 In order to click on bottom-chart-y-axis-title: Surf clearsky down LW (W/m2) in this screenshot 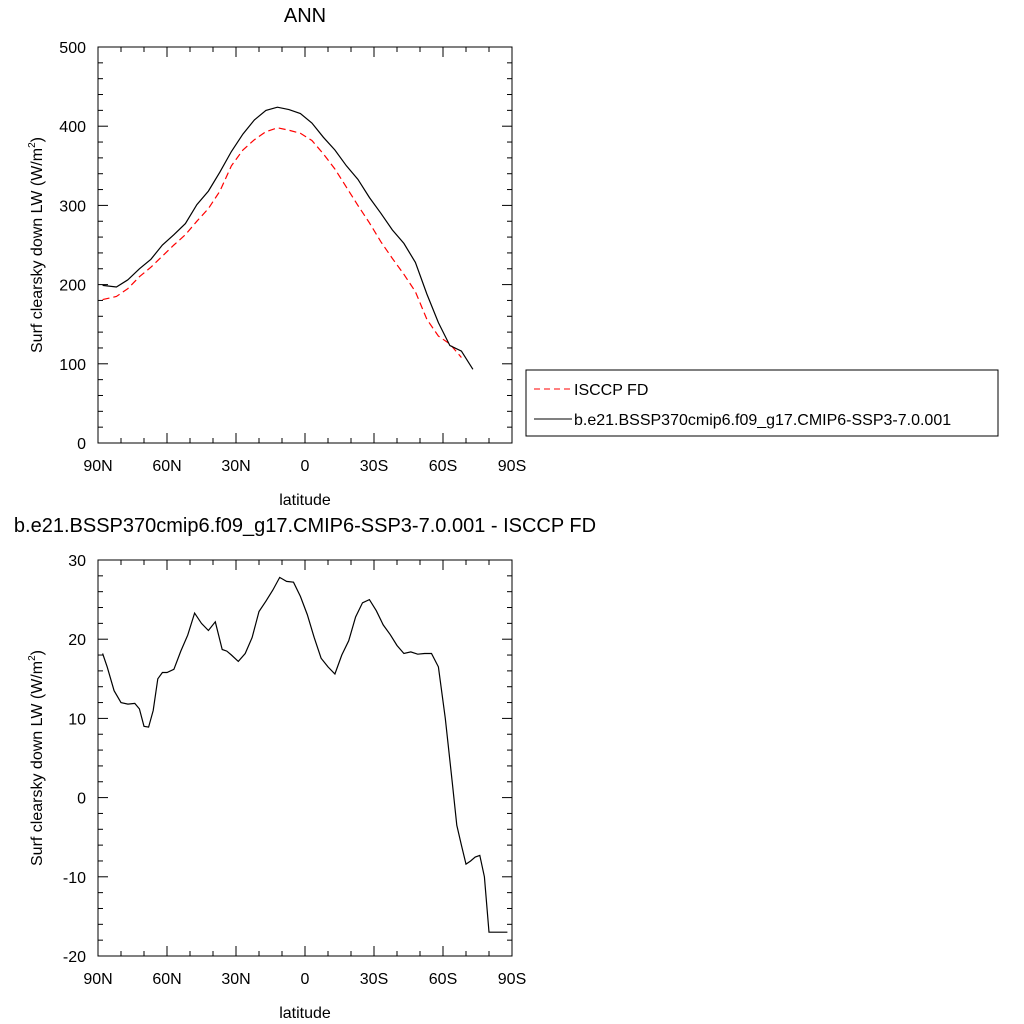, I will do `click(36, 758)`.